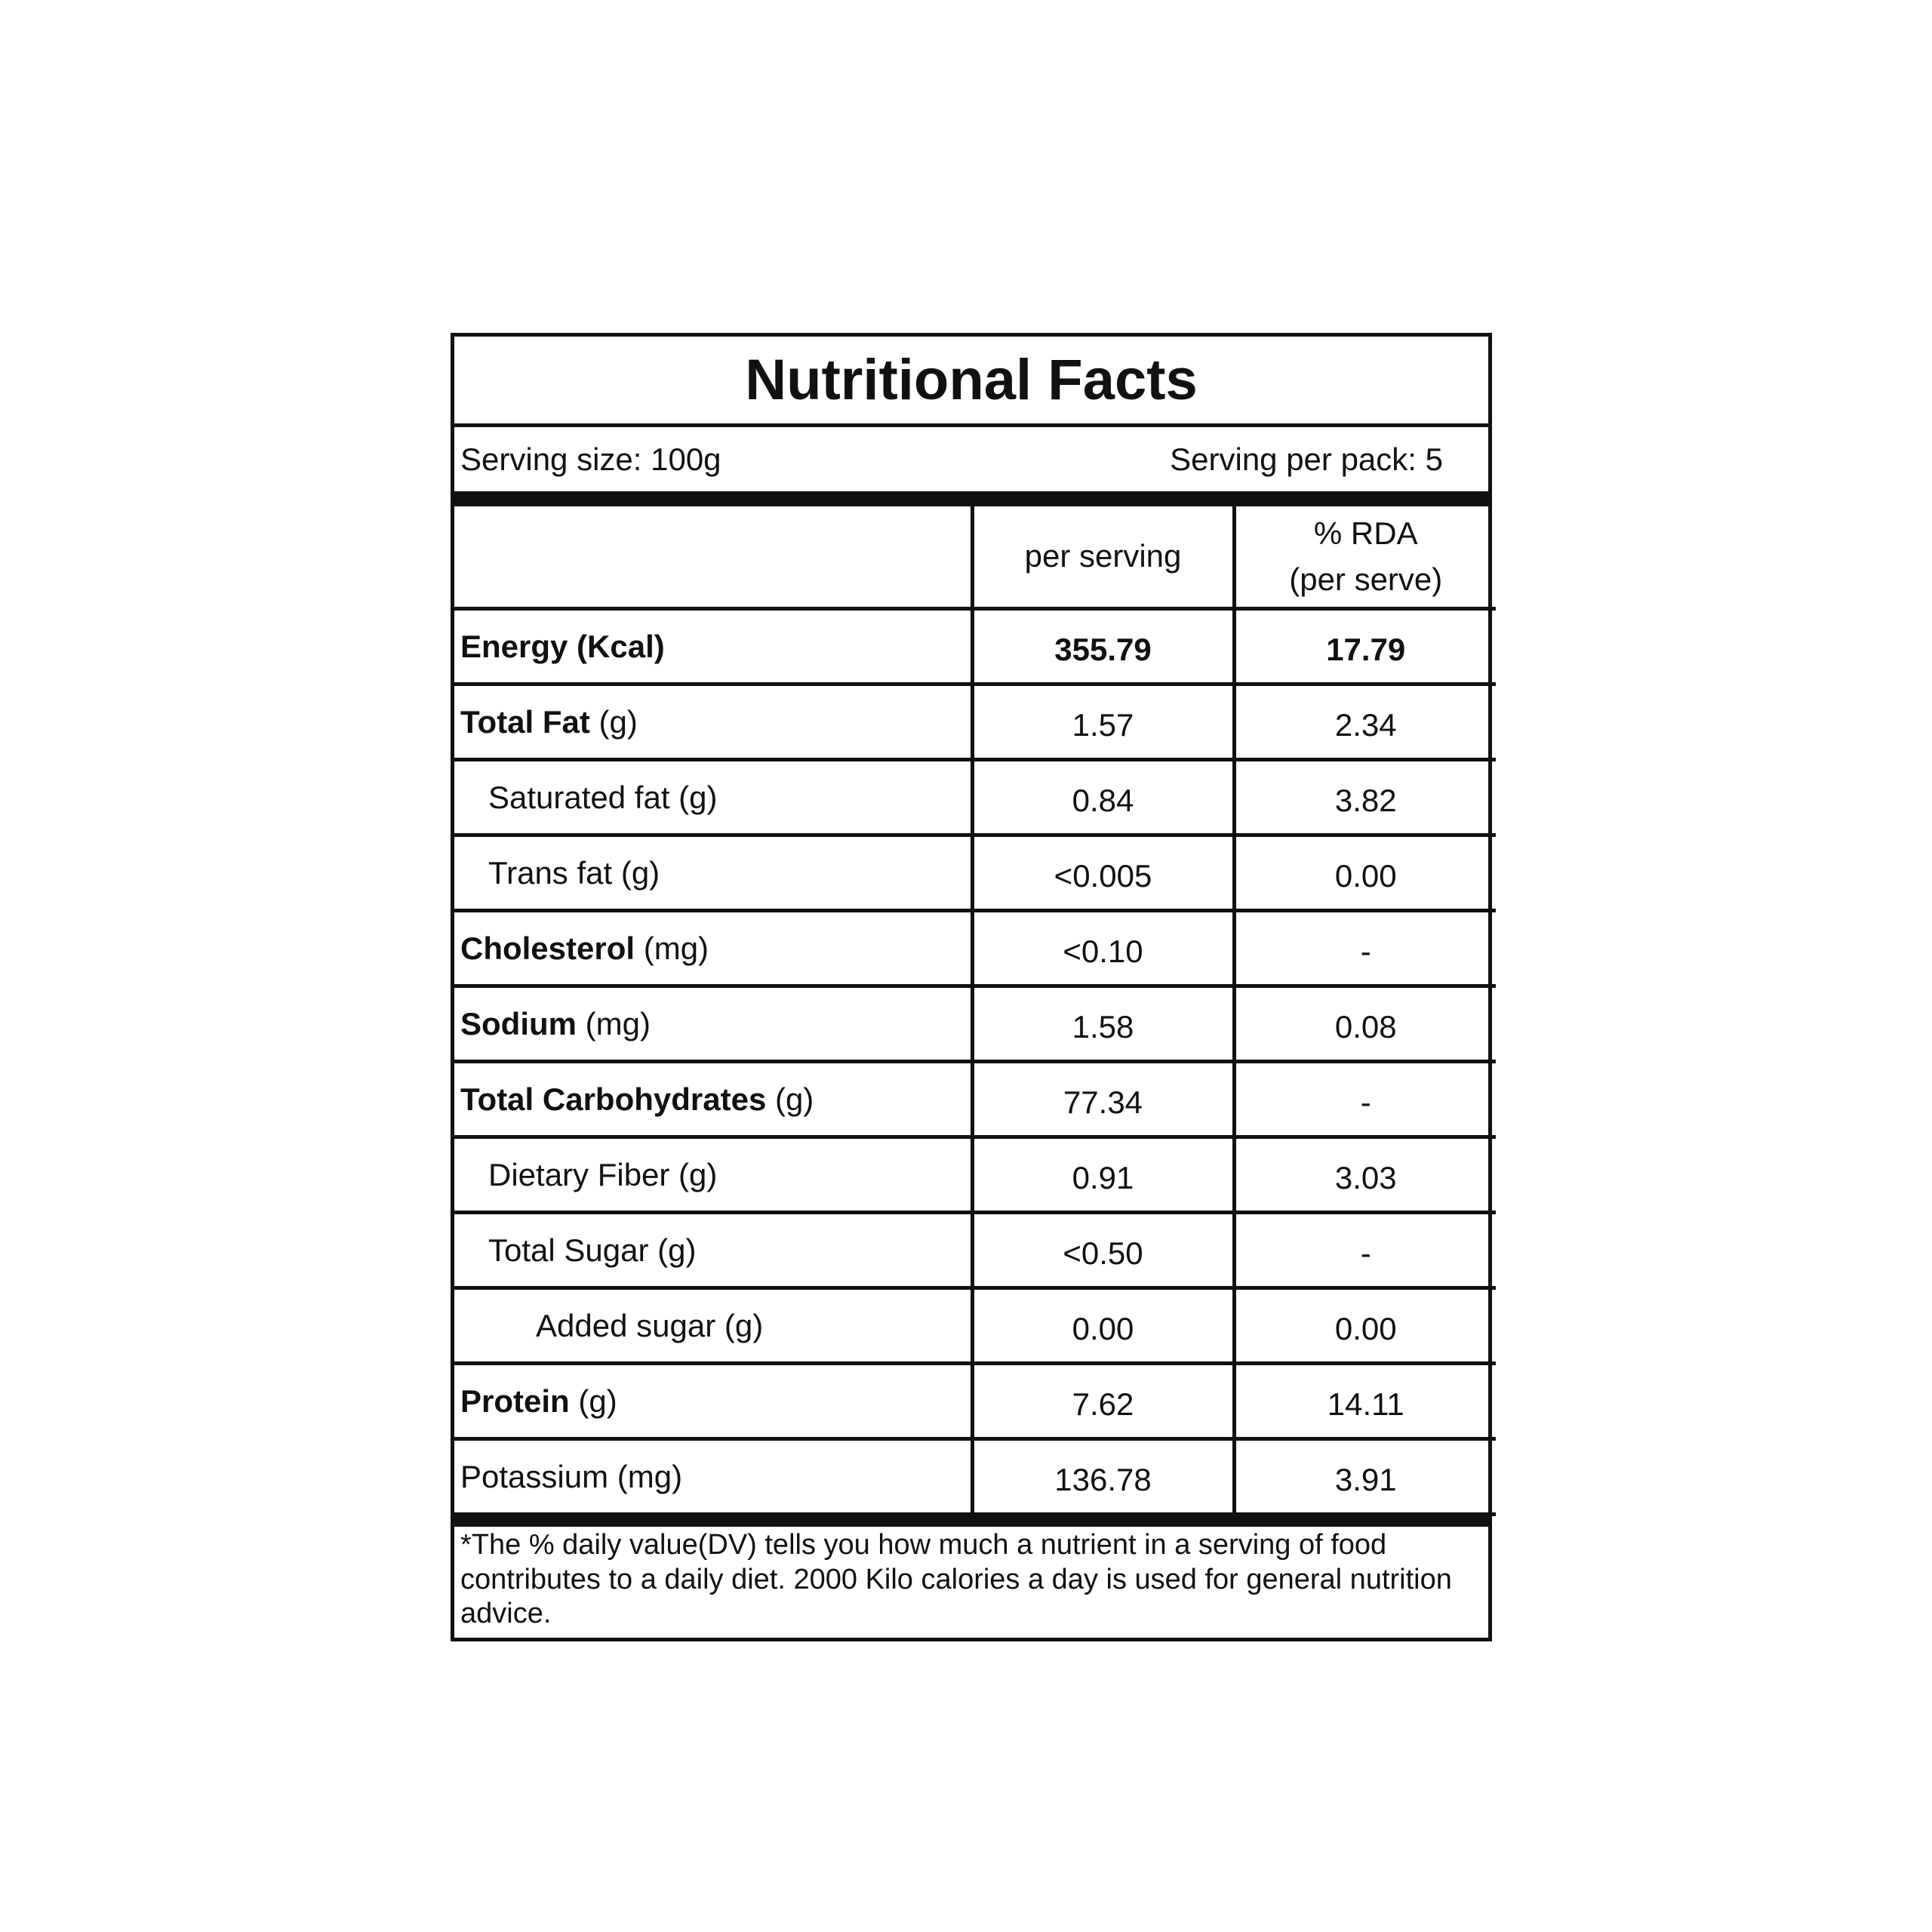 The width and height of the screenshot is (1932, 1932). I want to click on nutrient-name: Sodium (mg), so click(714, 1023).